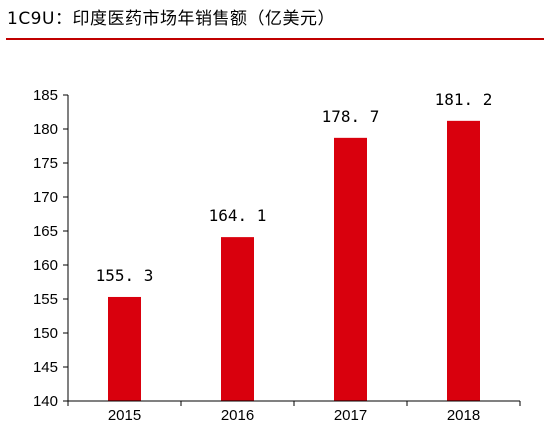  What do you see at coordinates (350, 415) in the screenshot?
I see `x-tick-label-2017: 2017` at bounding box center [350, 415].